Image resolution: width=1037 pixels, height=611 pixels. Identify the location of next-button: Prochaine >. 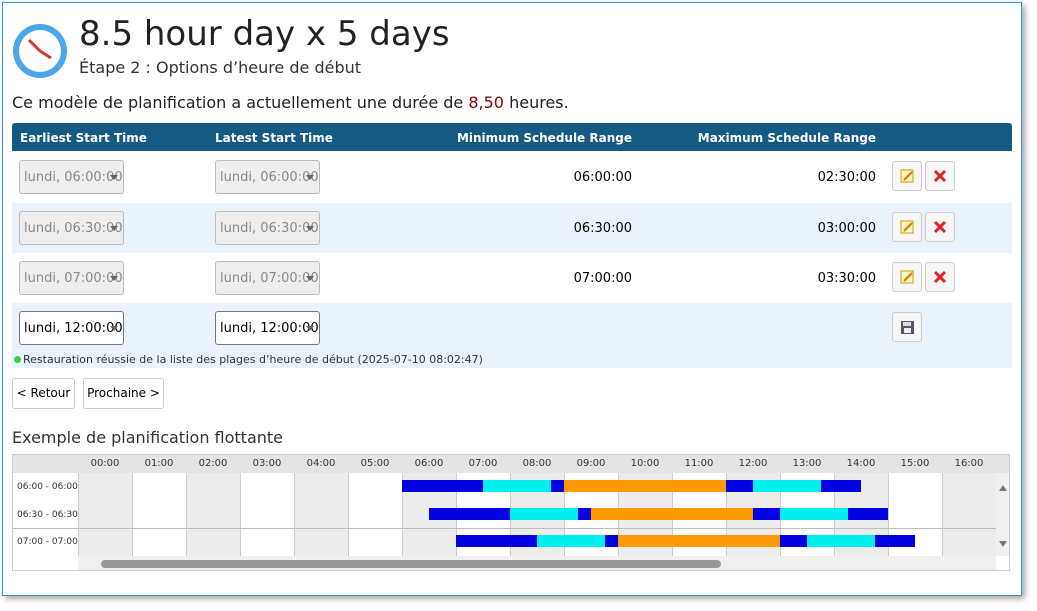
(123, 393).